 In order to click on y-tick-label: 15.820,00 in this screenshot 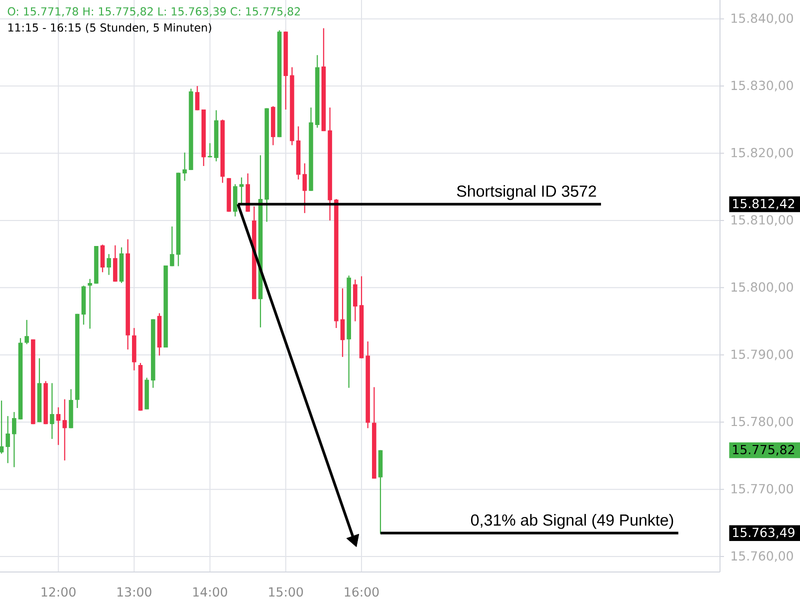, I will do `click(762, 153)`.